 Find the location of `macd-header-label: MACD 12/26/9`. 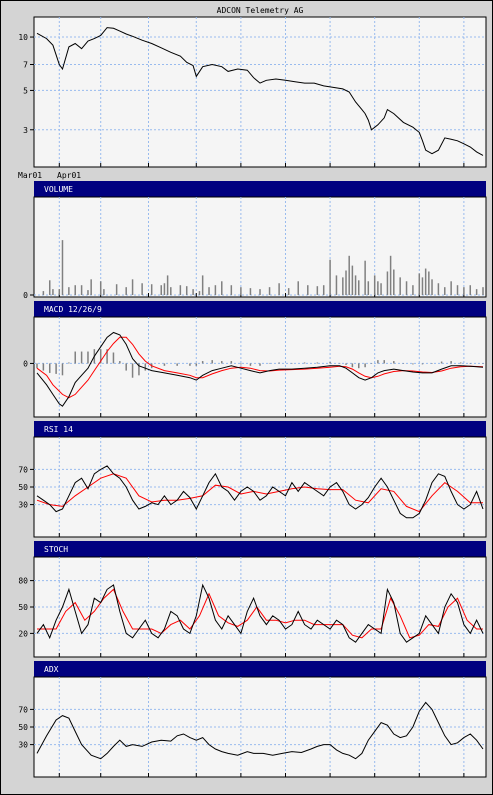

macd-header-label: MACD 12/26/9 is located at coordinates (73, 309).